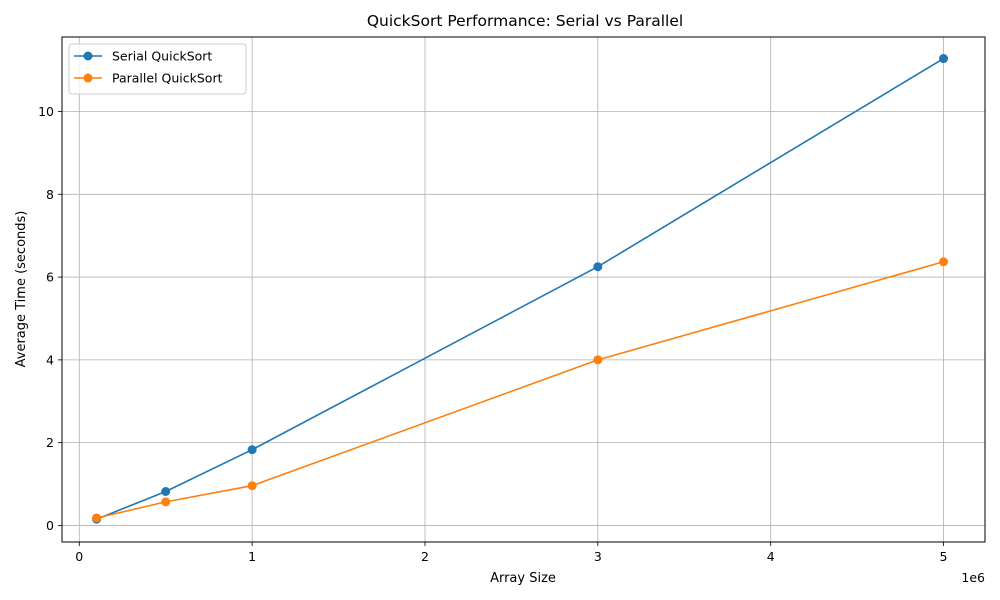 The height and width of the screenshot is (600, 1000). Describe the element at coordinates (598, 556) in the screenshot. I see `x-tick-label: 3` at that location.